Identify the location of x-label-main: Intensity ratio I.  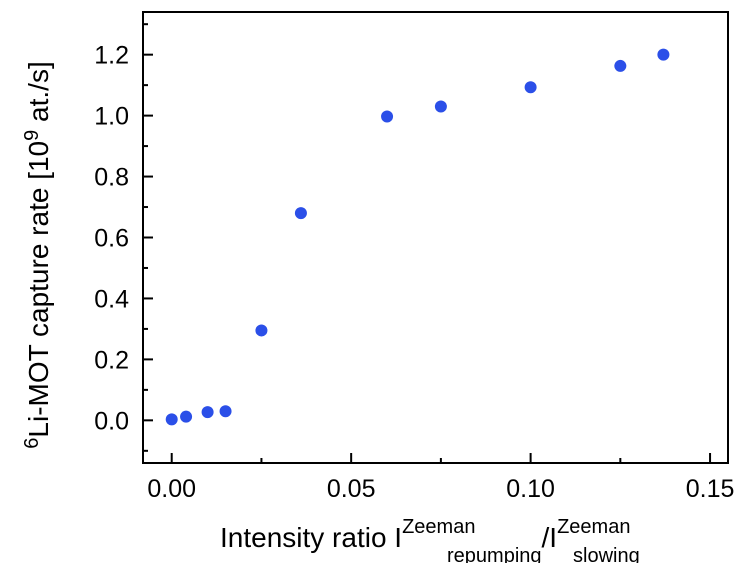
(311, 537).